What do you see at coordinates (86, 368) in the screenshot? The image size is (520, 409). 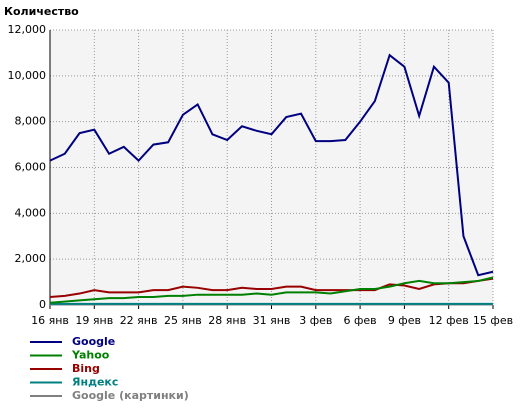 I see `legend-label: Bing` at bounding box center [86, 368].